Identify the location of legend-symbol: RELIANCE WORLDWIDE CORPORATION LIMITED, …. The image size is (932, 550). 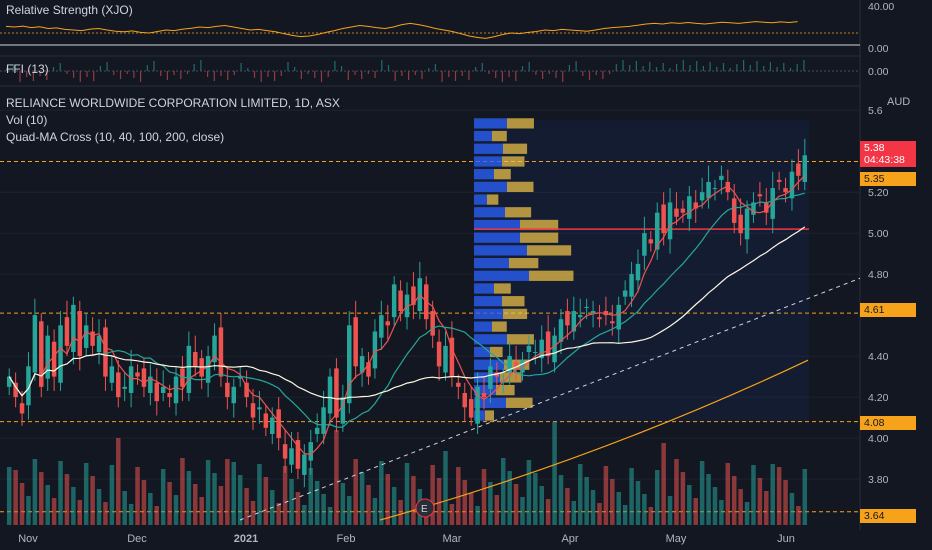
(173, 103).